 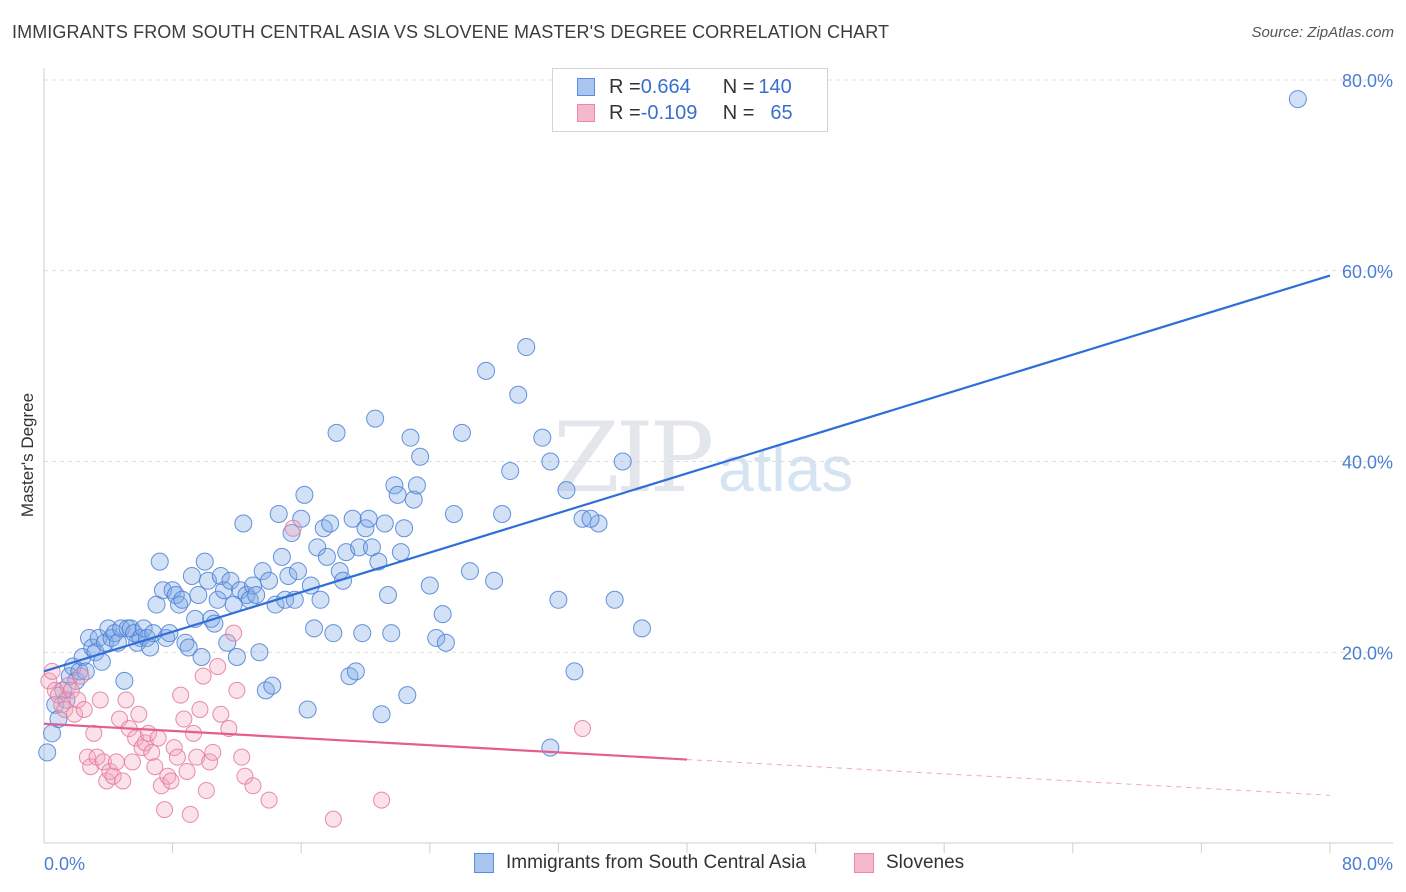 I want to click on legend-item-immigrants: Immigrants from South Central Asia, so click(x=640, y=863).